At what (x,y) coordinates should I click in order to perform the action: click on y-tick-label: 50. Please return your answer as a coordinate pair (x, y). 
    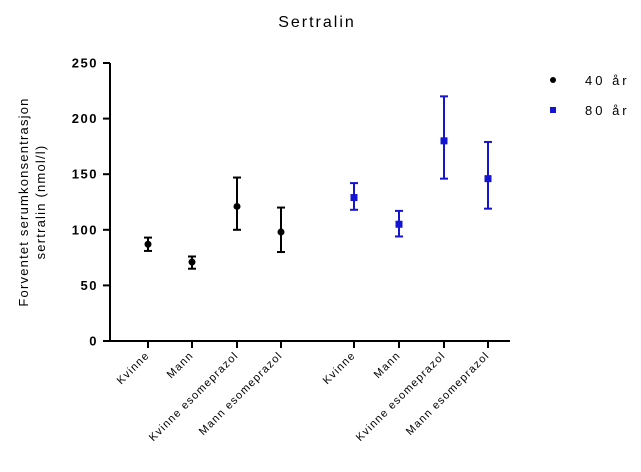
    Looking at the image, I should click on (89, 285).